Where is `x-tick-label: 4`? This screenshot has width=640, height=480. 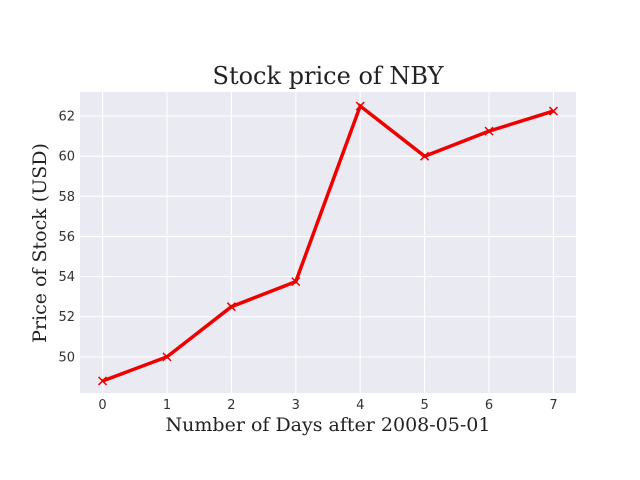 x-tick-label: 4 is located at coordinates (360, 405).